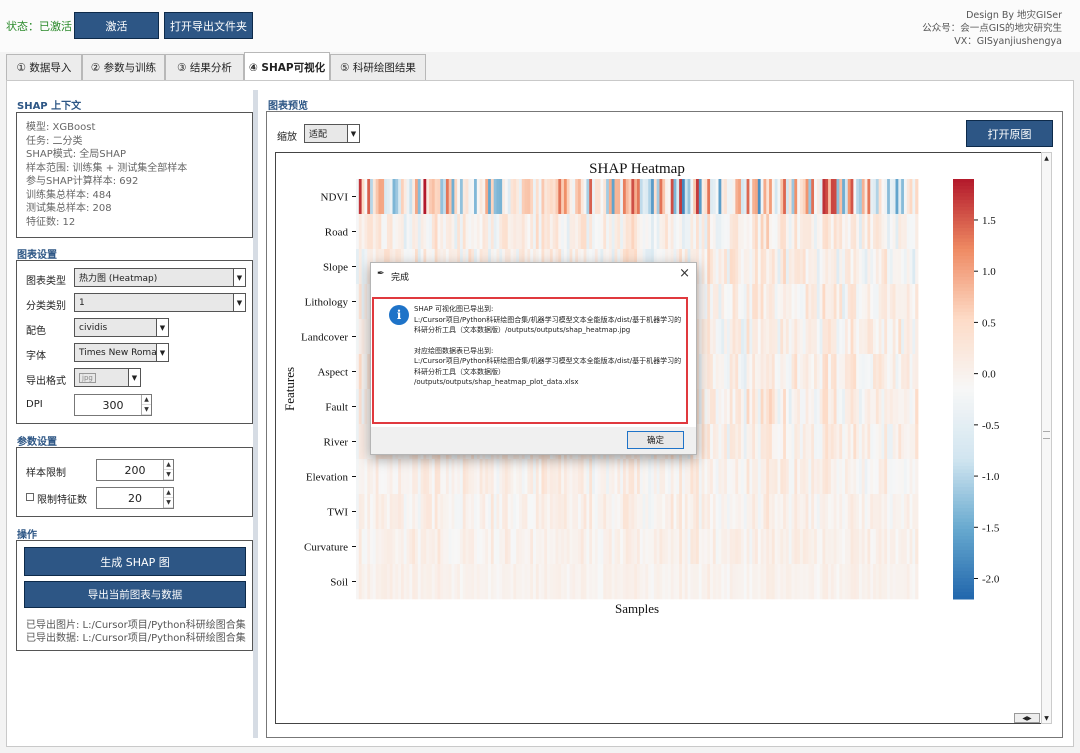  I want to click on y-tick-label: Soil, so click(339, 583).